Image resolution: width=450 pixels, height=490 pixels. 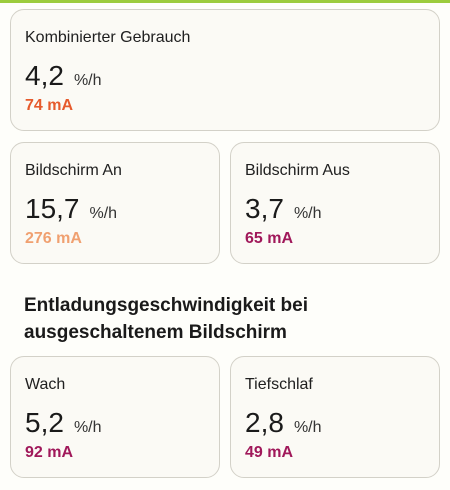 I want to click on screen-on-unit: %/h, so click(x=103, y=213).